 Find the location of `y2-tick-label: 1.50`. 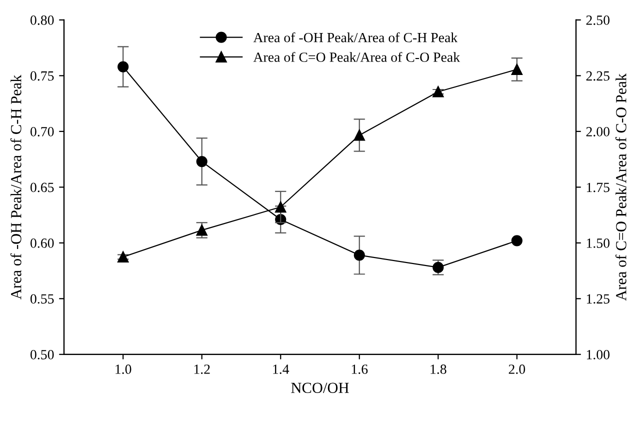

y2-tick-label: 1.50 is located at coordinates (598, 243).